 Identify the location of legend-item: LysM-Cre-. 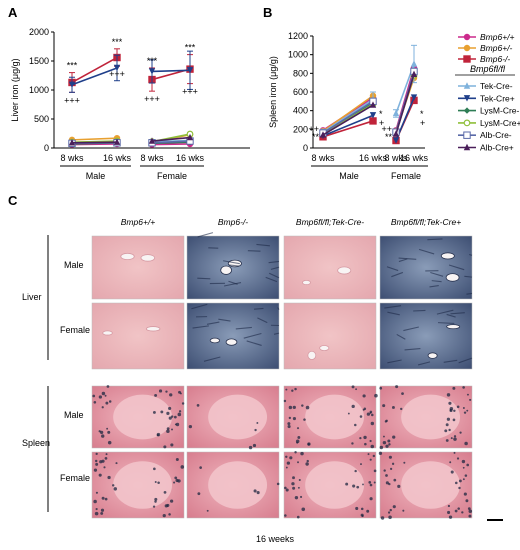
(500, 111).